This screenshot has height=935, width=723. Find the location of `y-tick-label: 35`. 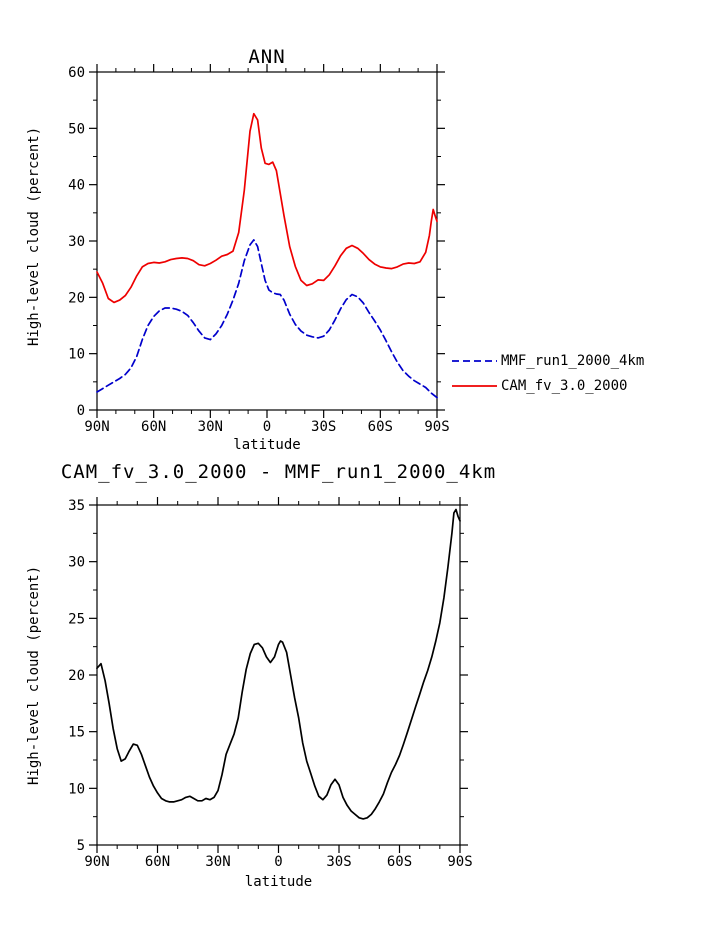

y-tick-label: 35 is located at coordinates (76, 506).